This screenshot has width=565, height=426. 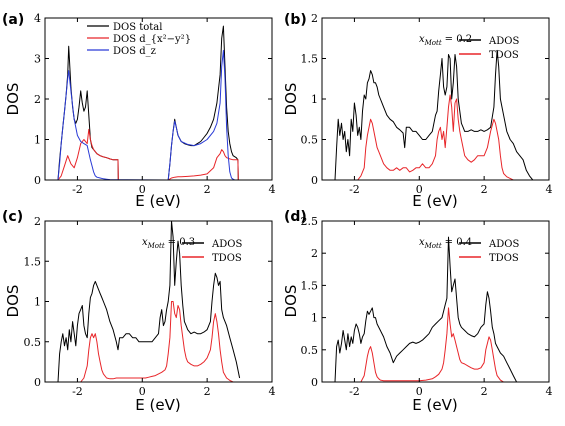 I want to click on xmott-annotation: xMott = 0.2, so click(x=445, y=40).